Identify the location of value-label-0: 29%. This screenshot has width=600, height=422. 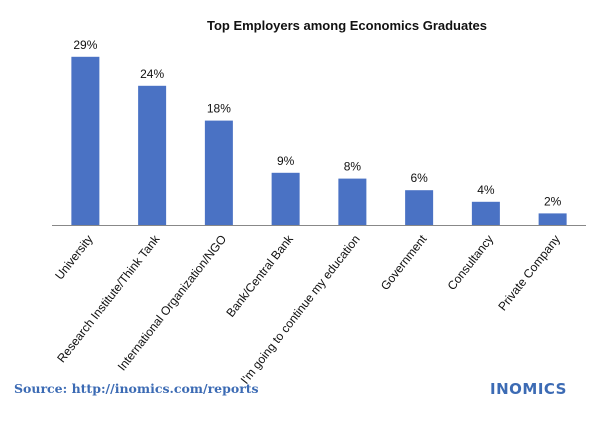
(85, 45).